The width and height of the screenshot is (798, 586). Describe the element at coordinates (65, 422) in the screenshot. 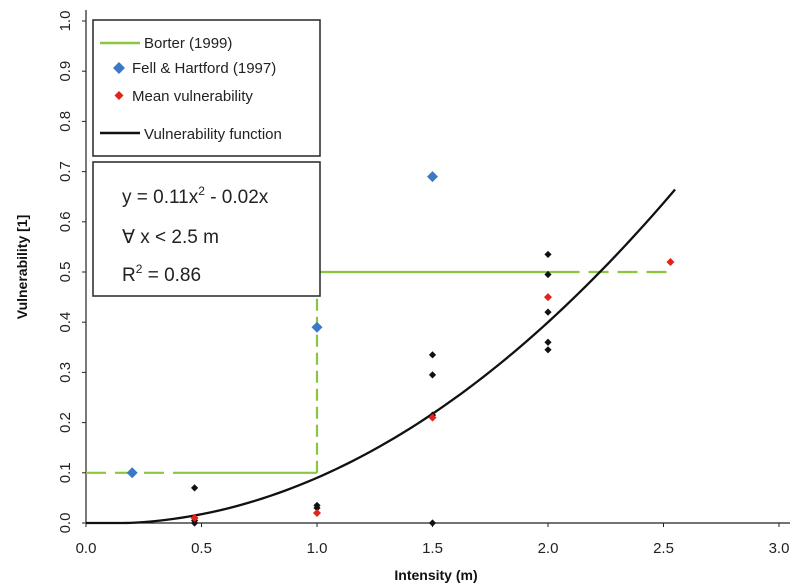

I see `y-tick-label: 0.2` at that location.